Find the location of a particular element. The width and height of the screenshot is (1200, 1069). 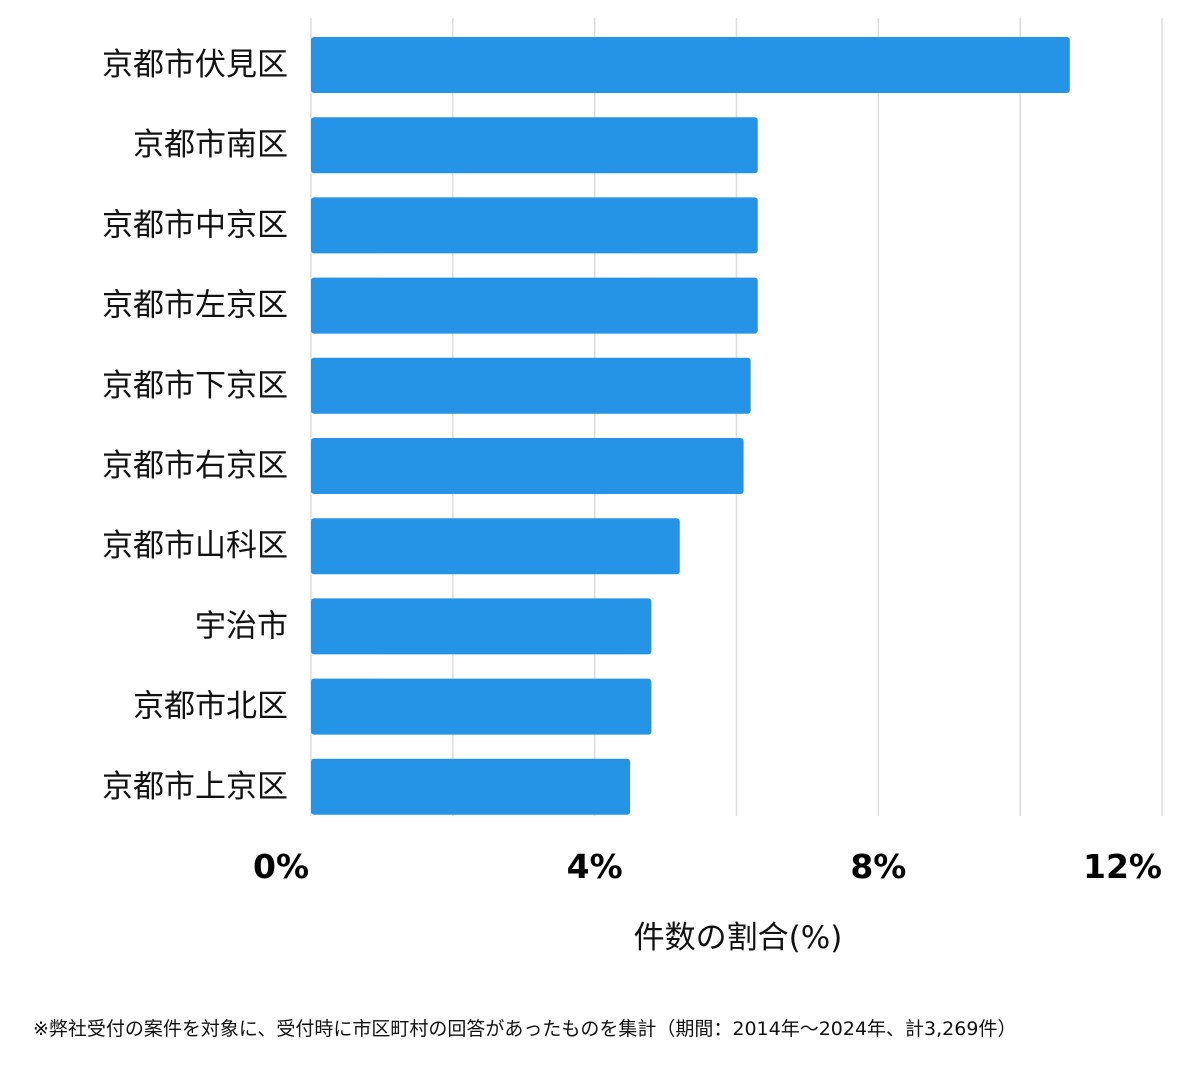

category-label: 京都市下京区 is located at coordinates (195, 386).